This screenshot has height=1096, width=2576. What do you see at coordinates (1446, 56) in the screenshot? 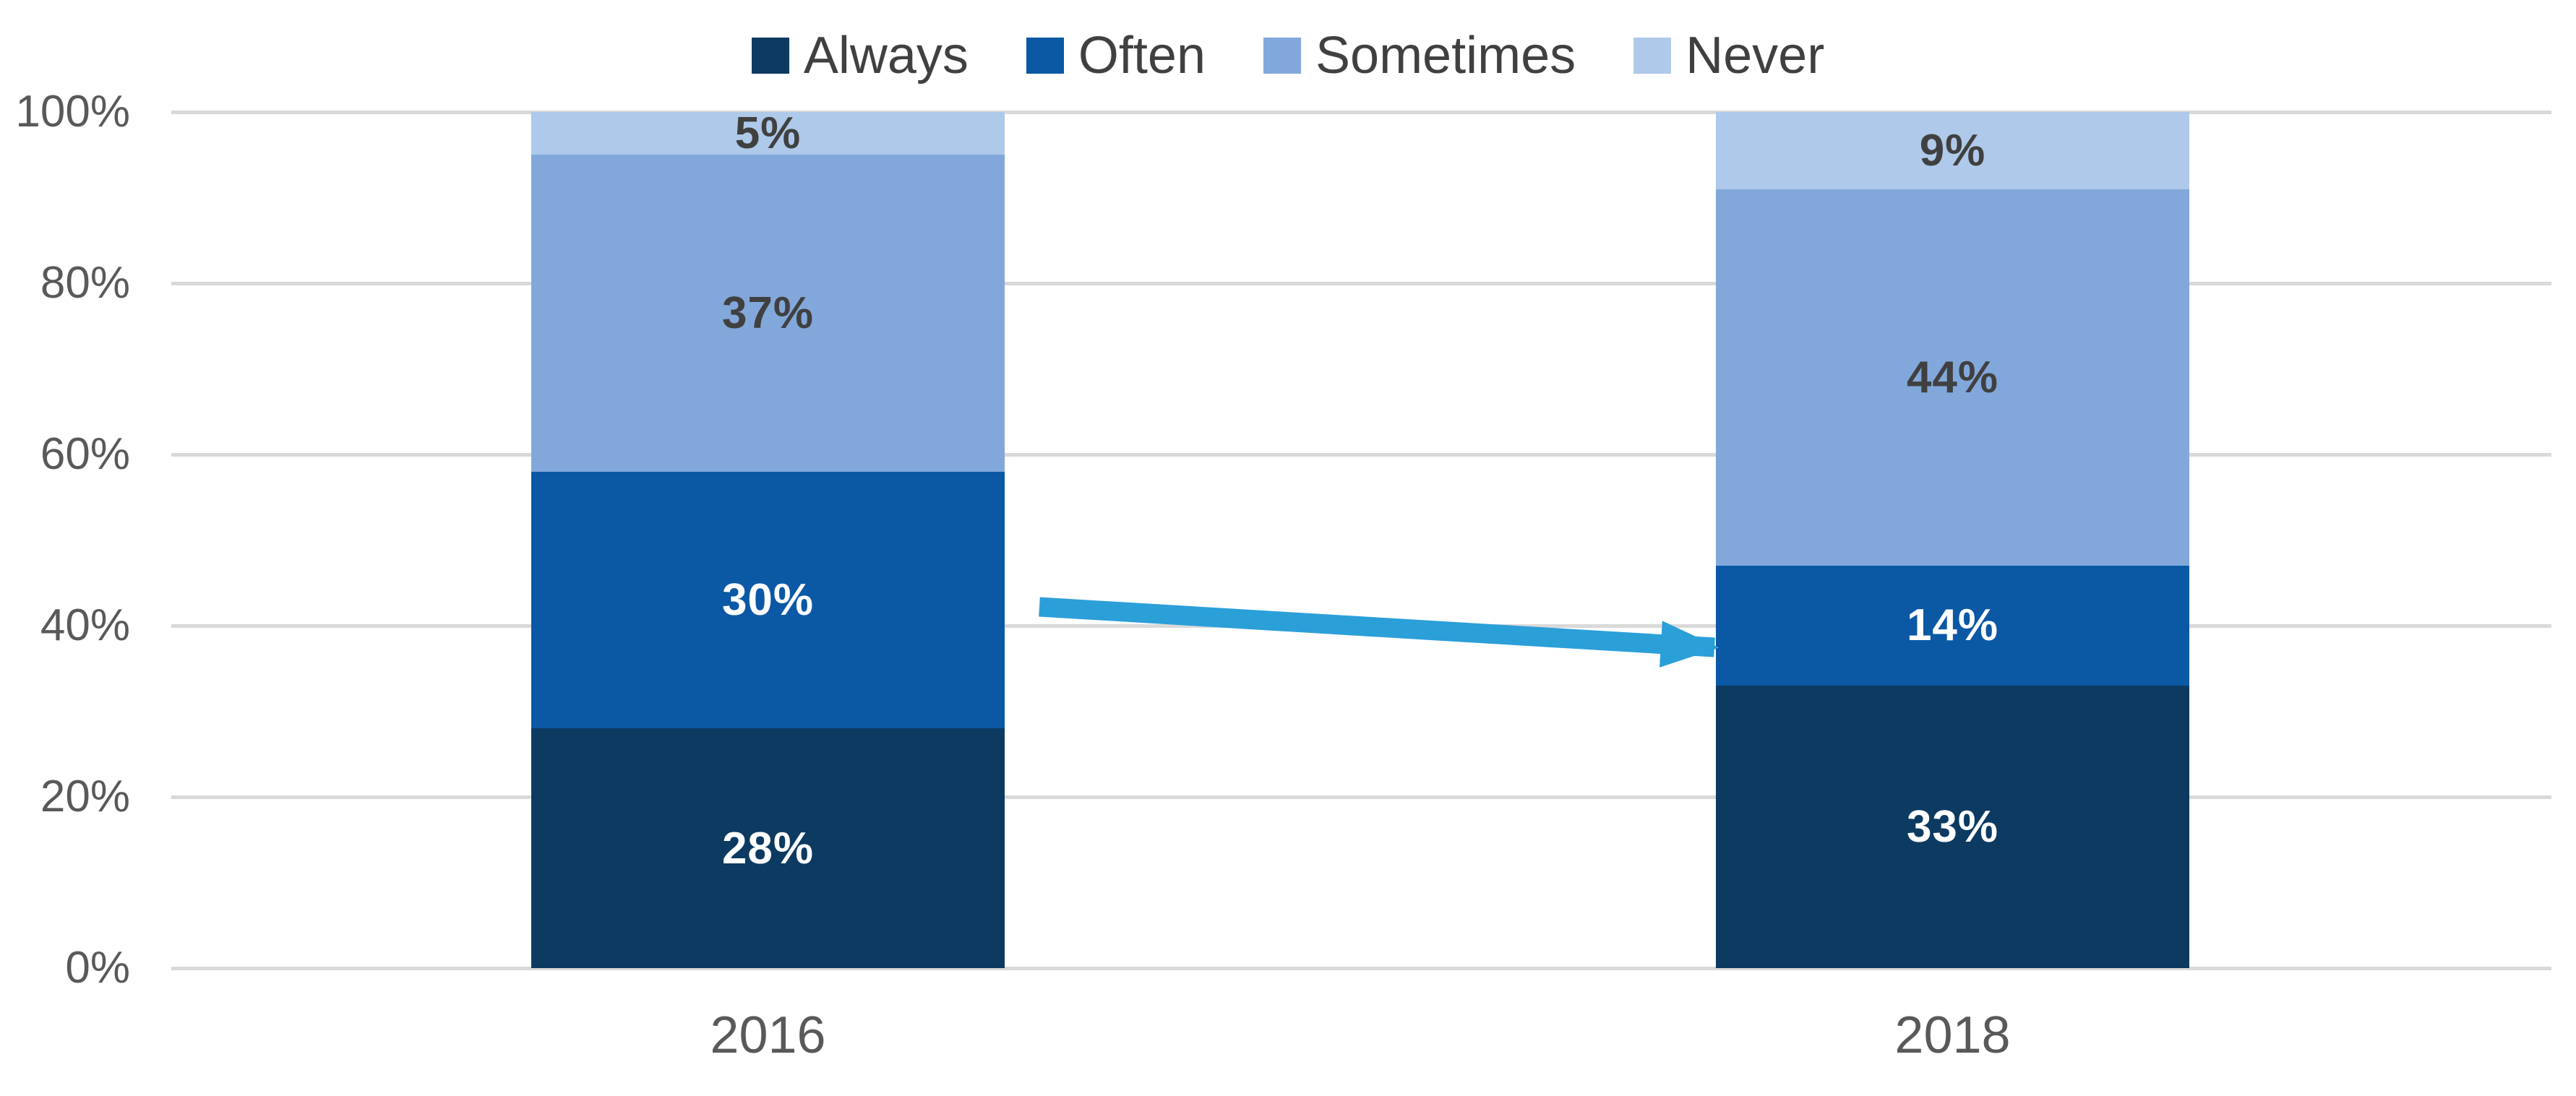
I see `legend-label: Sometimes` at bounding box center [1446, 56].